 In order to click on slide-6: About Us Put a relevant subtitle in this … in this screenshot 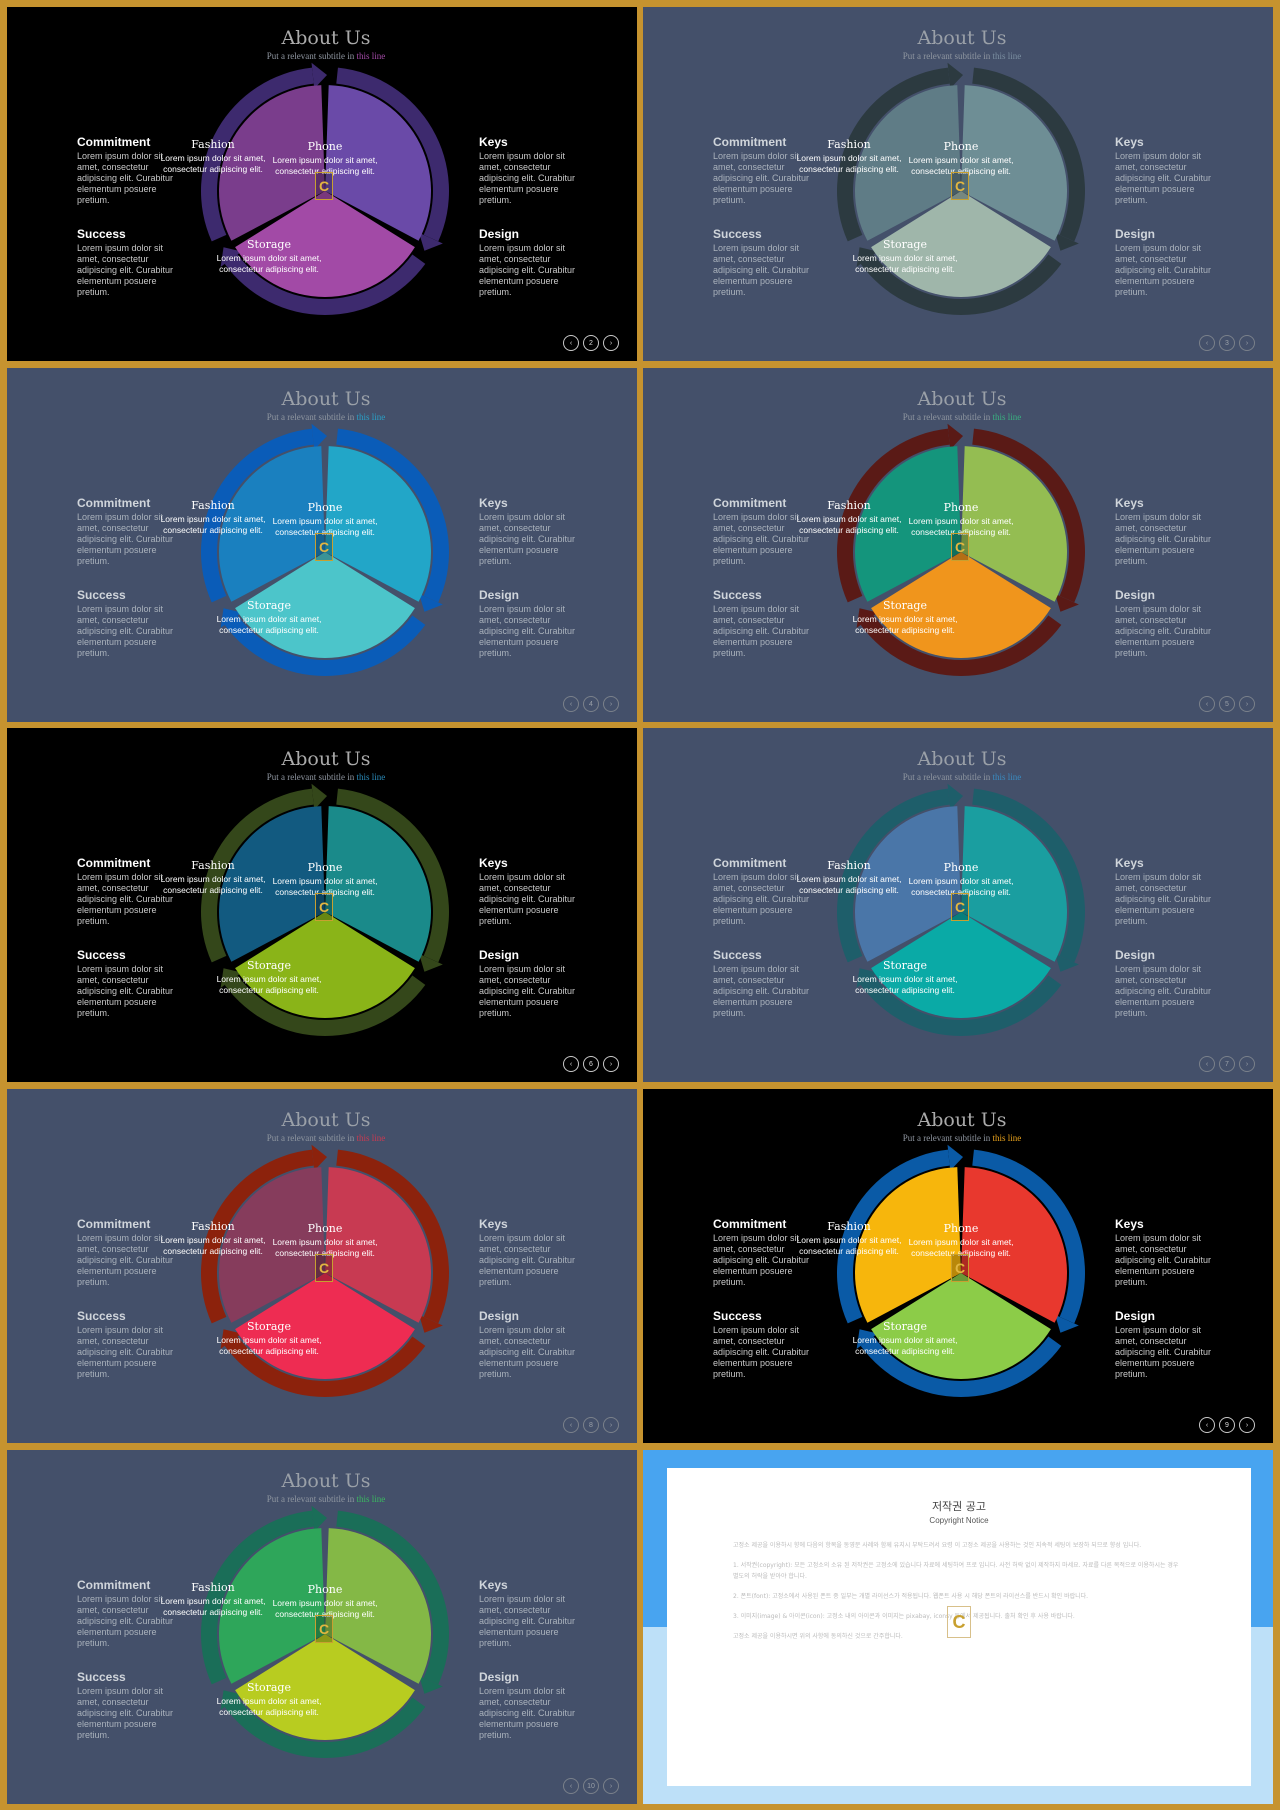, I will do `click(322, 905)`.